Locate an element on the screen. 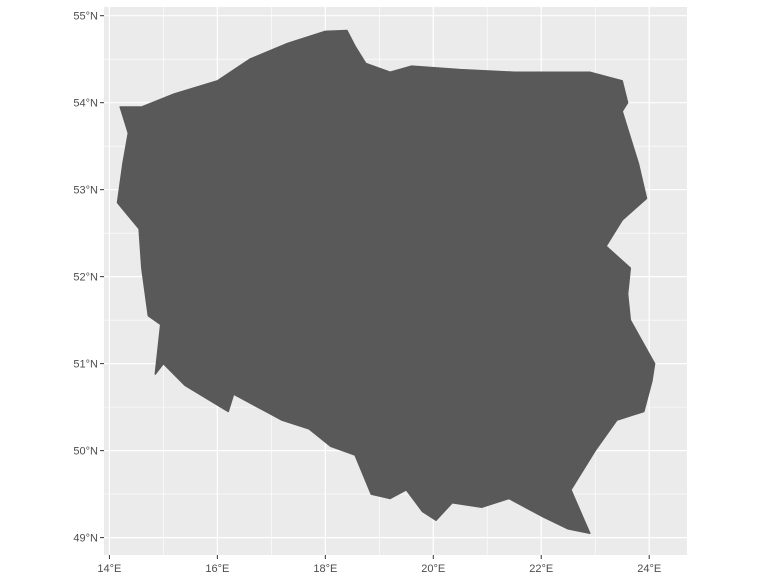 This screenshot has width=757, height=583. x-tick-label: 18°E is located at coordinates (325, 569).